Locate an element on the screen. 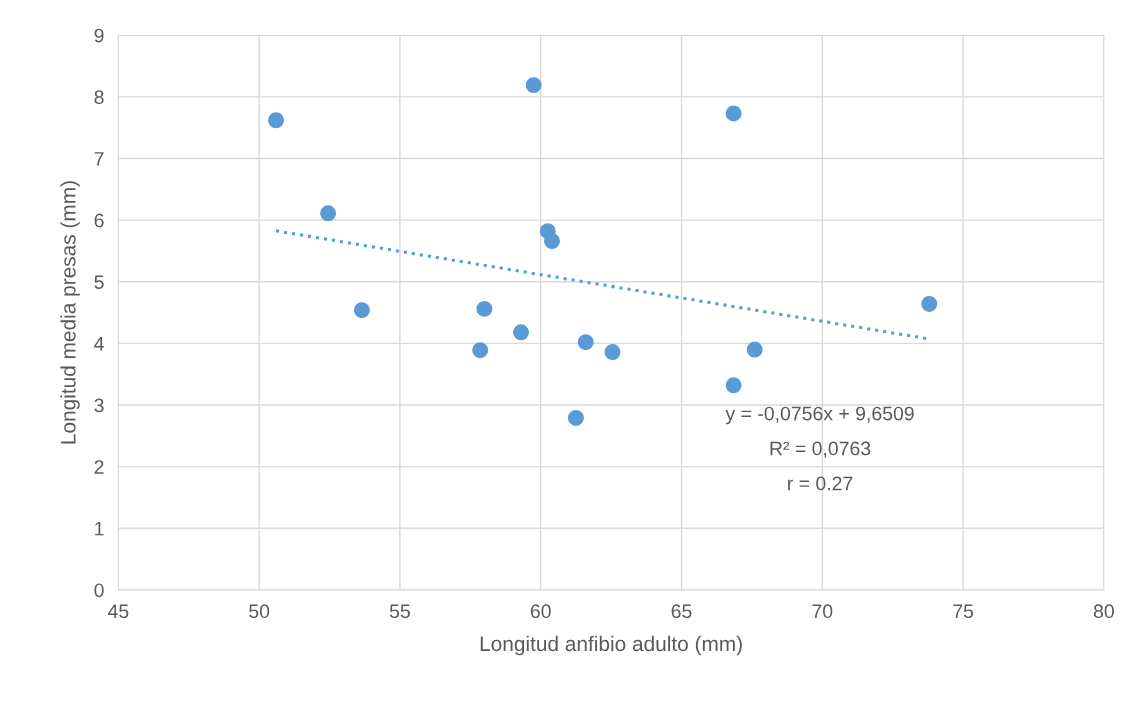 The height and width of the screenshot is (704, 1138). y-tick-label: 2 is located at coordinates (99, 467).